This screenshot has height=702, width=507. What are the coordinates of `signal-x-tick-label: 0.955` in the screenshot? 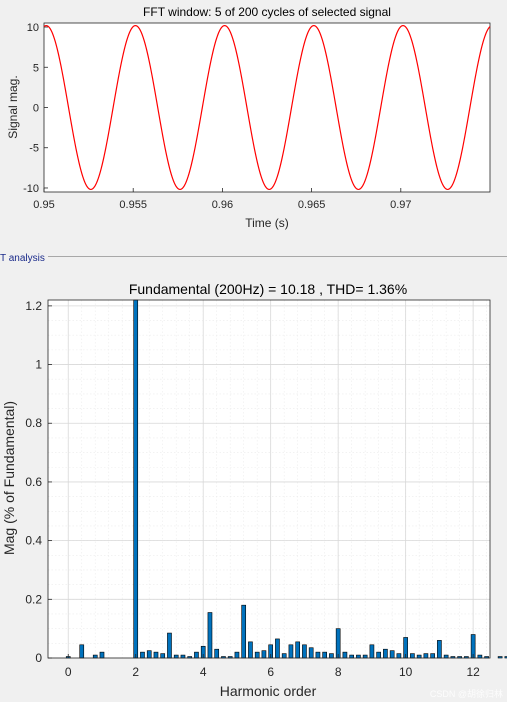 It's located at (133, 205).